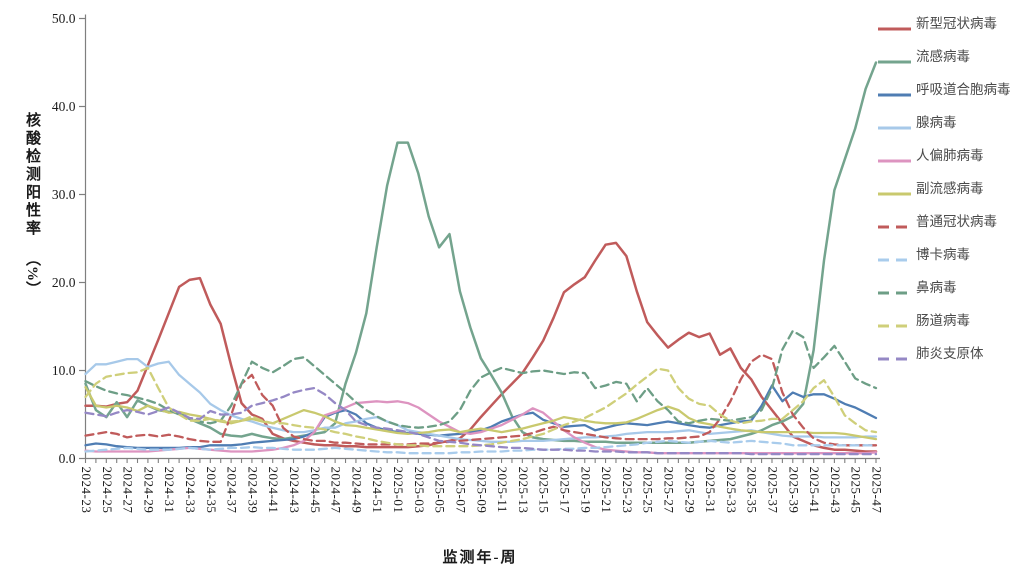 The image size is (1024, 576). Describe the element at coordinates (544, 490) in the screenshot. I see `x-tick-label: 2025-15` at that location.